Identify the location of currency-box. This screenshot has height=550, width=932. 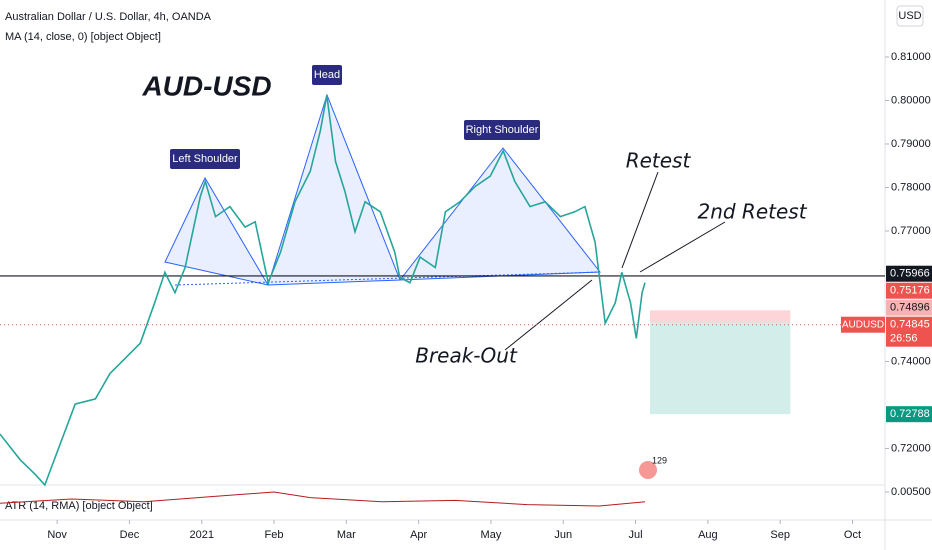
(910, 16).